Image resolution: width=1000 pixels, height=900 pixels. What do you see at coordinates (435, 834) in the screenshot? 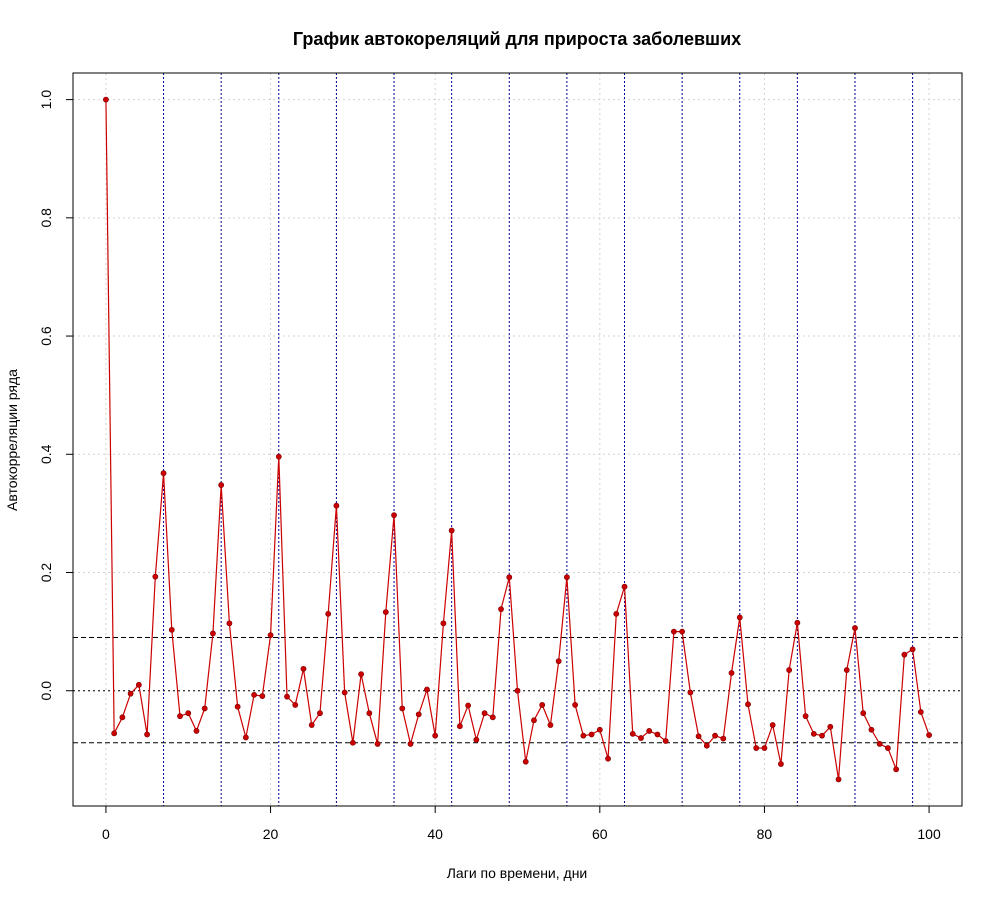
I see `x-tick-label: 40` at bounding box center [435, 834].